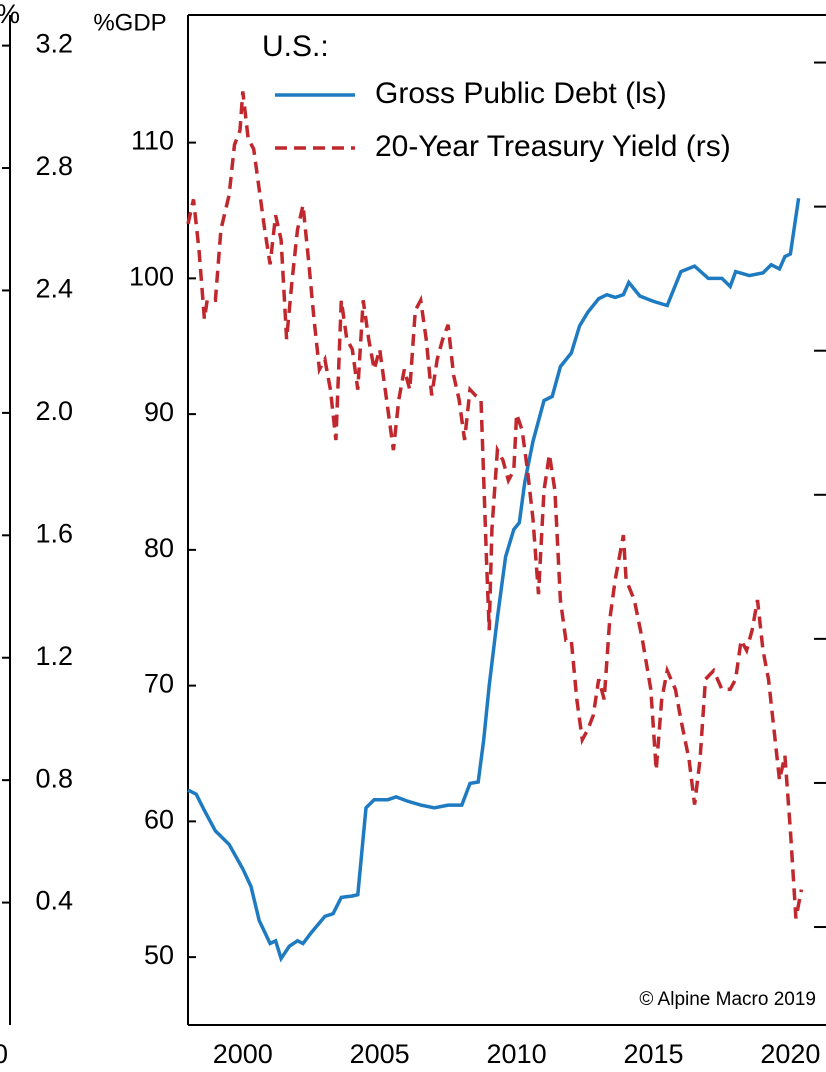 The height and width of the screenshot is (1072, 826). What do you see at coordinates (54, 533) in the screenshot?
I see `left-panel-tick-label: 1.6` at bounding box center [54, 533].